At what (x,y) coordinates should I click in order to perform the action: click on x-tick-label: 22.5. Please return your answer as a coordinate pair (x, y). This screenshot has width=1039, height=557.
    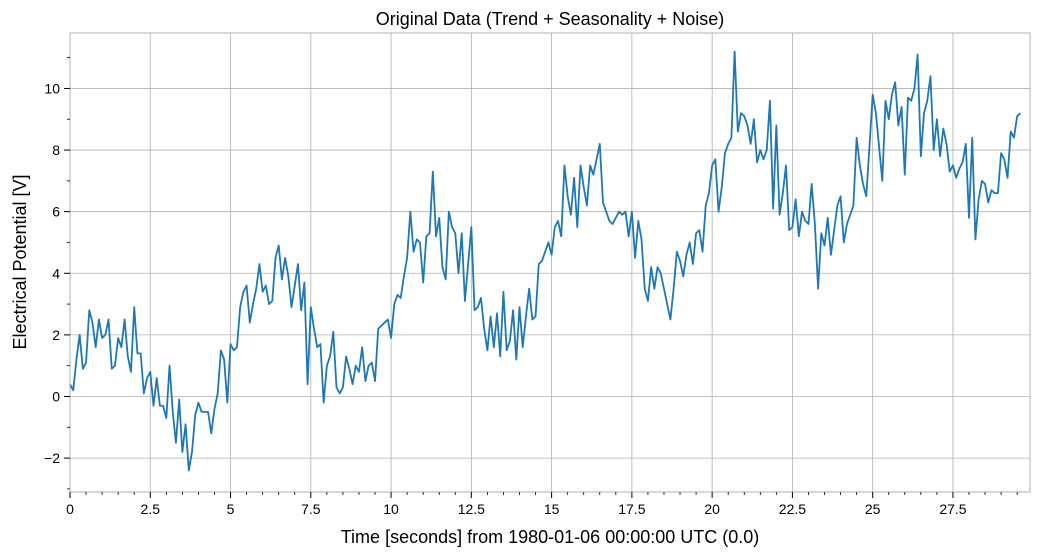
    Looking at the image, I should click on (792, 509).